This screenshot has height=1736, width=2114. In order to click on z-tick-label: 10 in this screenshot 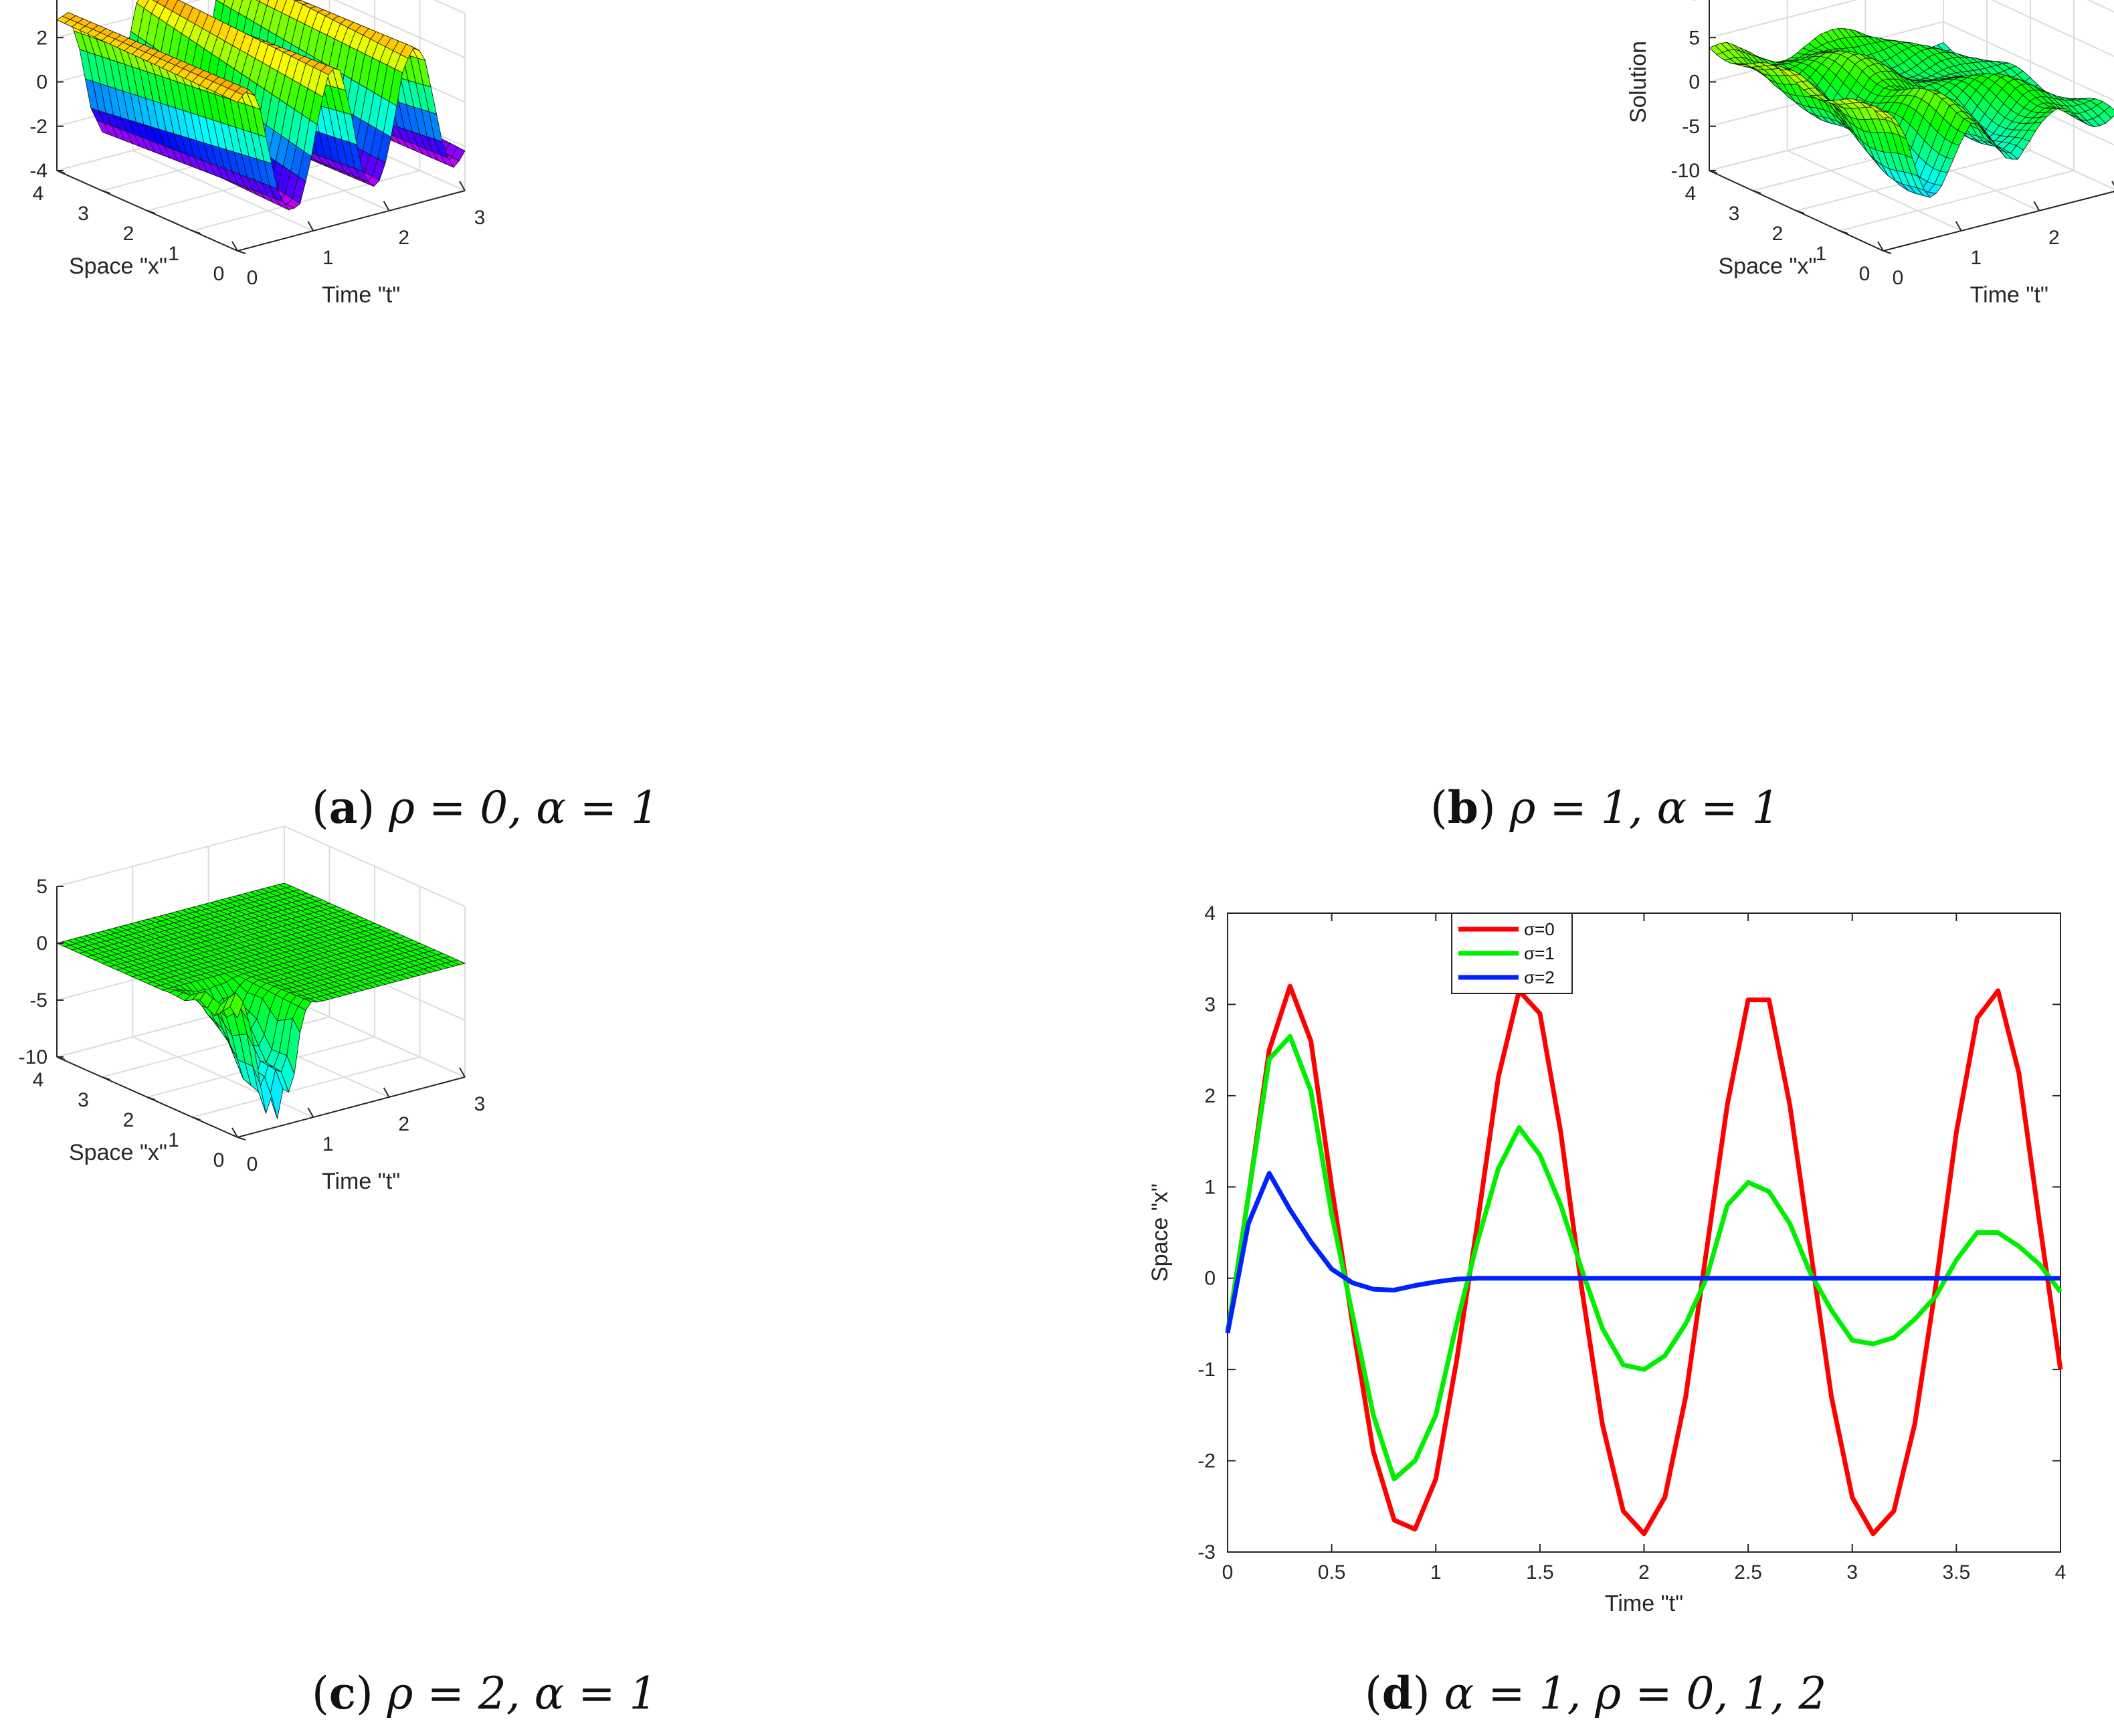, I will do `click(1689, 2)`.